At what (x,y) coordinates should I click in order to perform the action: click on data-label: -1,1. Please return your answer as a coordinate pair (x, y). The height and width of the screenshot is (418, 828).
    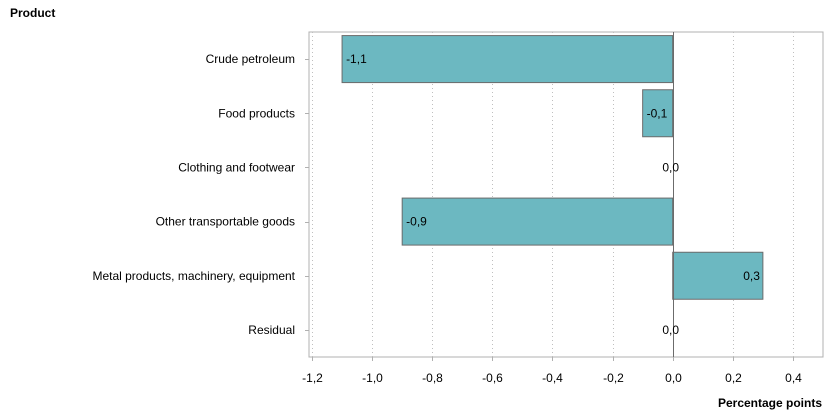
    Looking at the image, I should click on (356, 59).